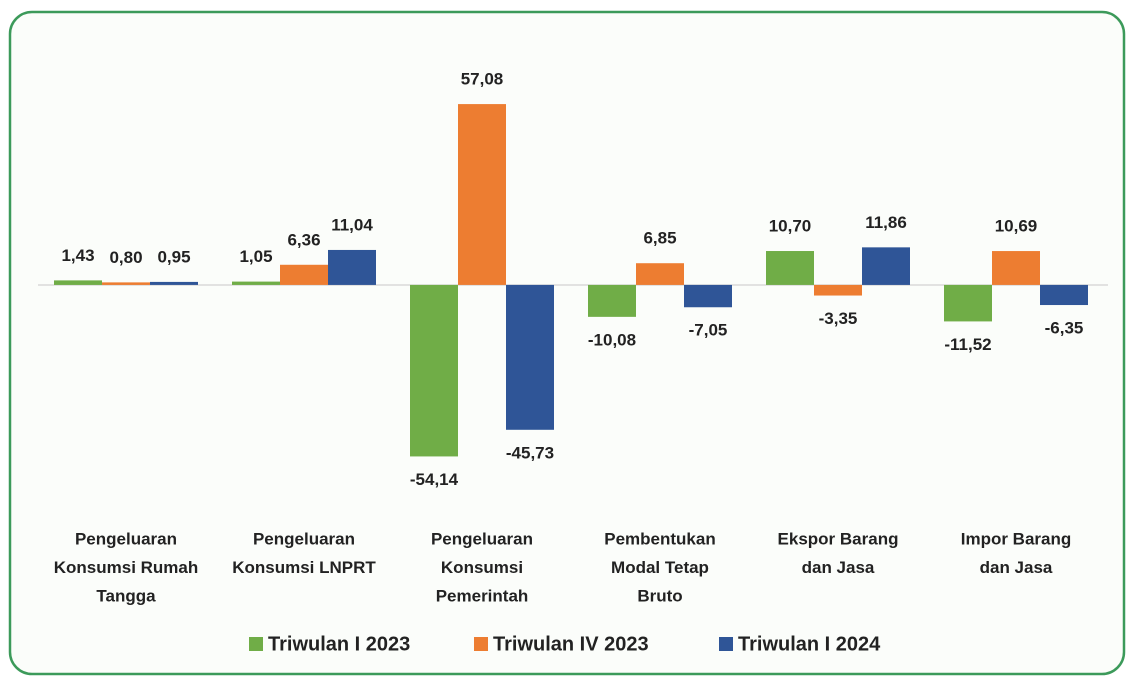 The image size is (1129, 678). I want to click on value-label: -54,14, so click(434, 479).